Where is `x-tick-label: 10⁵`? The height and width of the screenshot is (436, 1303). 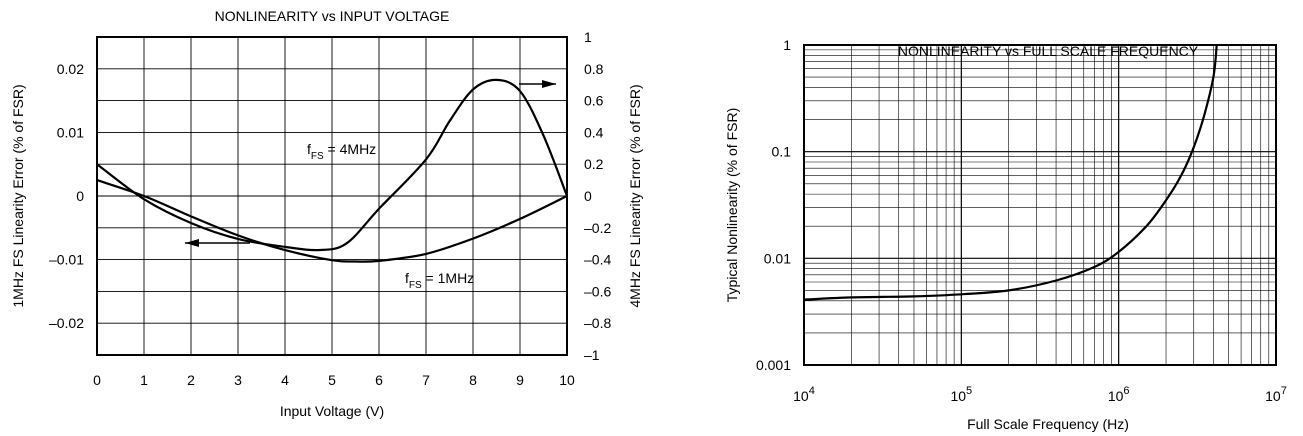
x-tick-label: 10⁵ is located at coordinates (961, 394).